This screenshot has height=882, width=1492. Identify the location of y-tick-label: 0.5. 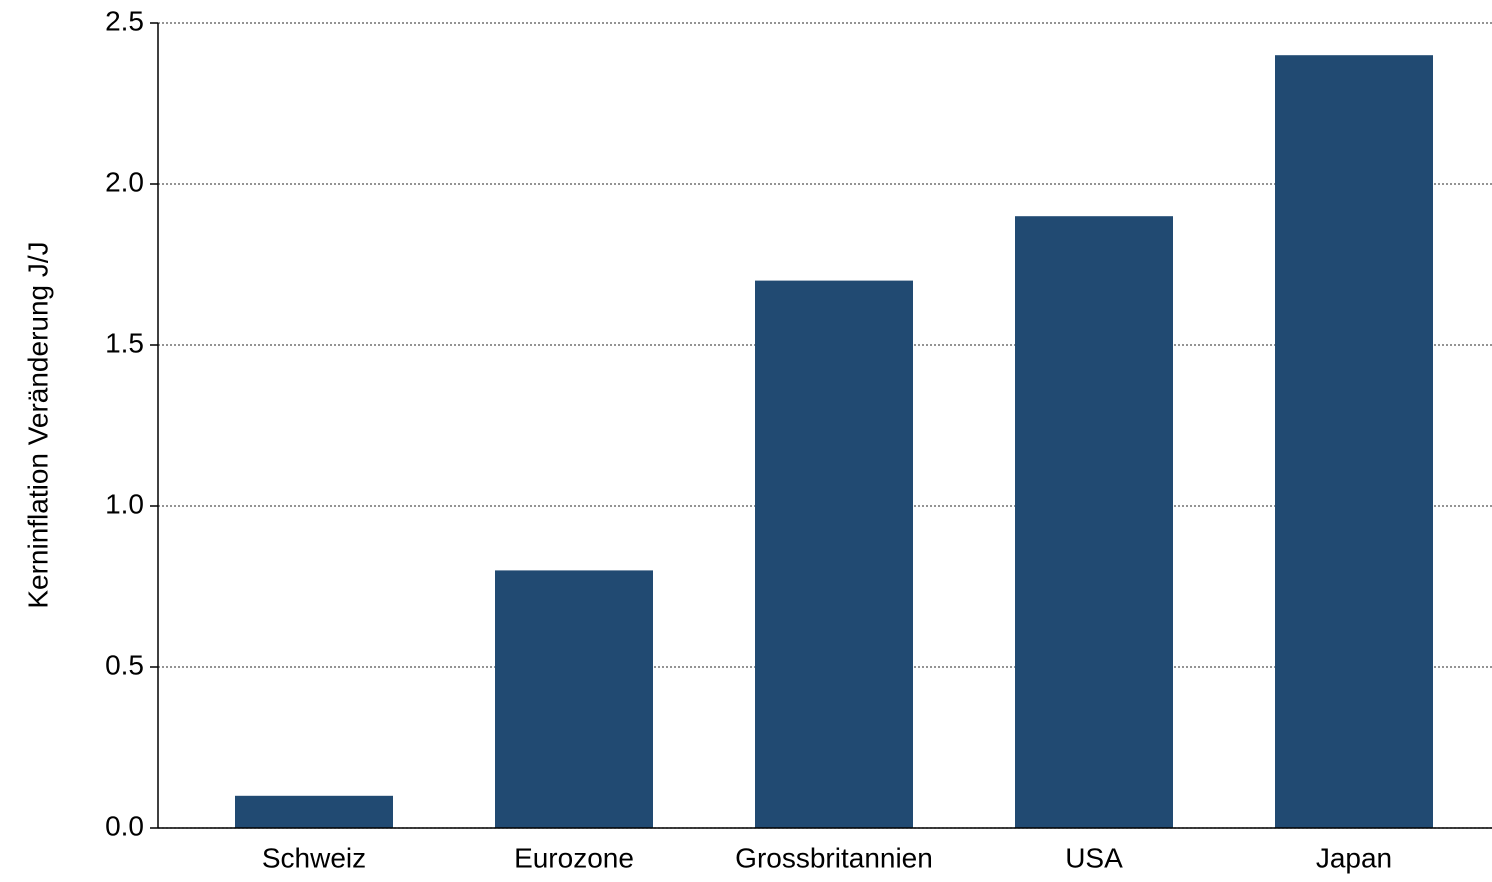
(124, 664).